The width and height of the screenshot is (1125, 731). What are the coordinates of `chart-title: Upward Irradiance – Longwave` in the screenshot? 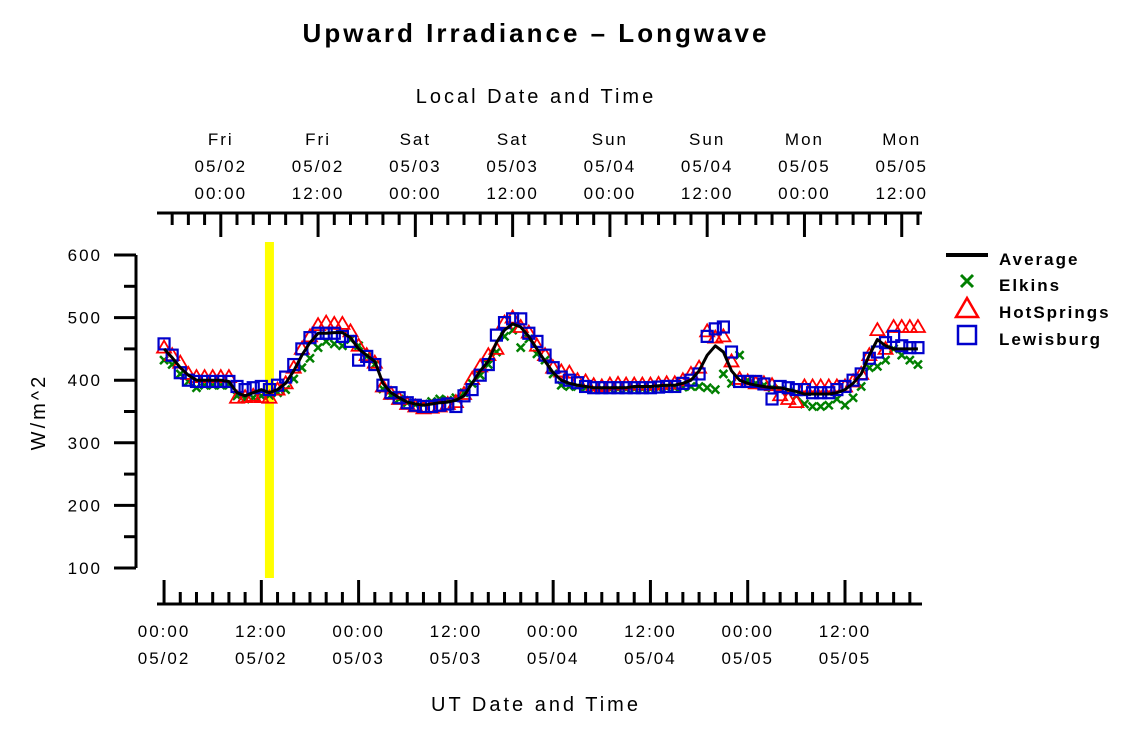 It's located at (536, 33).